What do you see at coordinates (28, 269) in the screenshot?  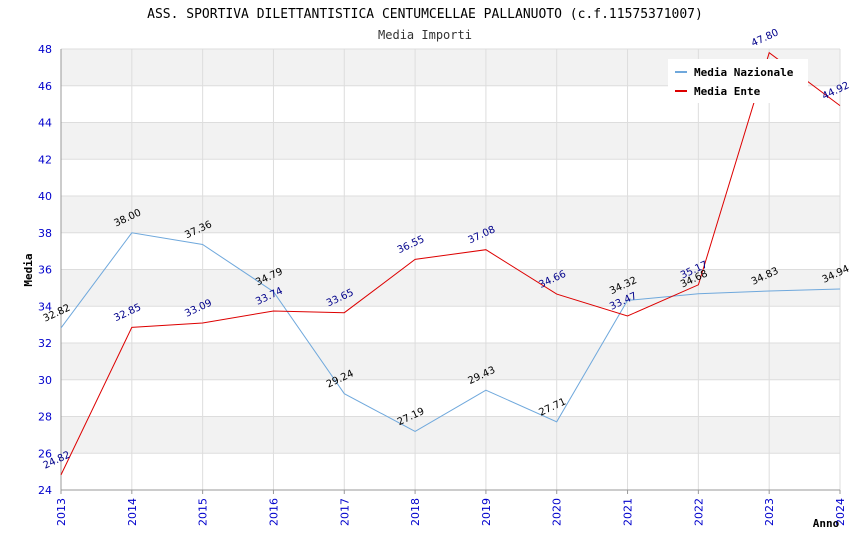 I see `y-axis-label: Media` at bounding box center [28, 269].